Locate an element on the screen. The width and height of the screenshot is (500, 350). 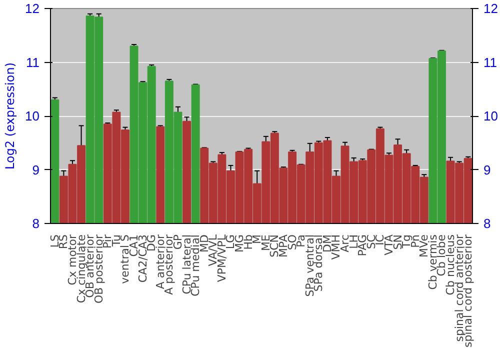
y2-tick-label: 11 is located at coordinates (490, 62).